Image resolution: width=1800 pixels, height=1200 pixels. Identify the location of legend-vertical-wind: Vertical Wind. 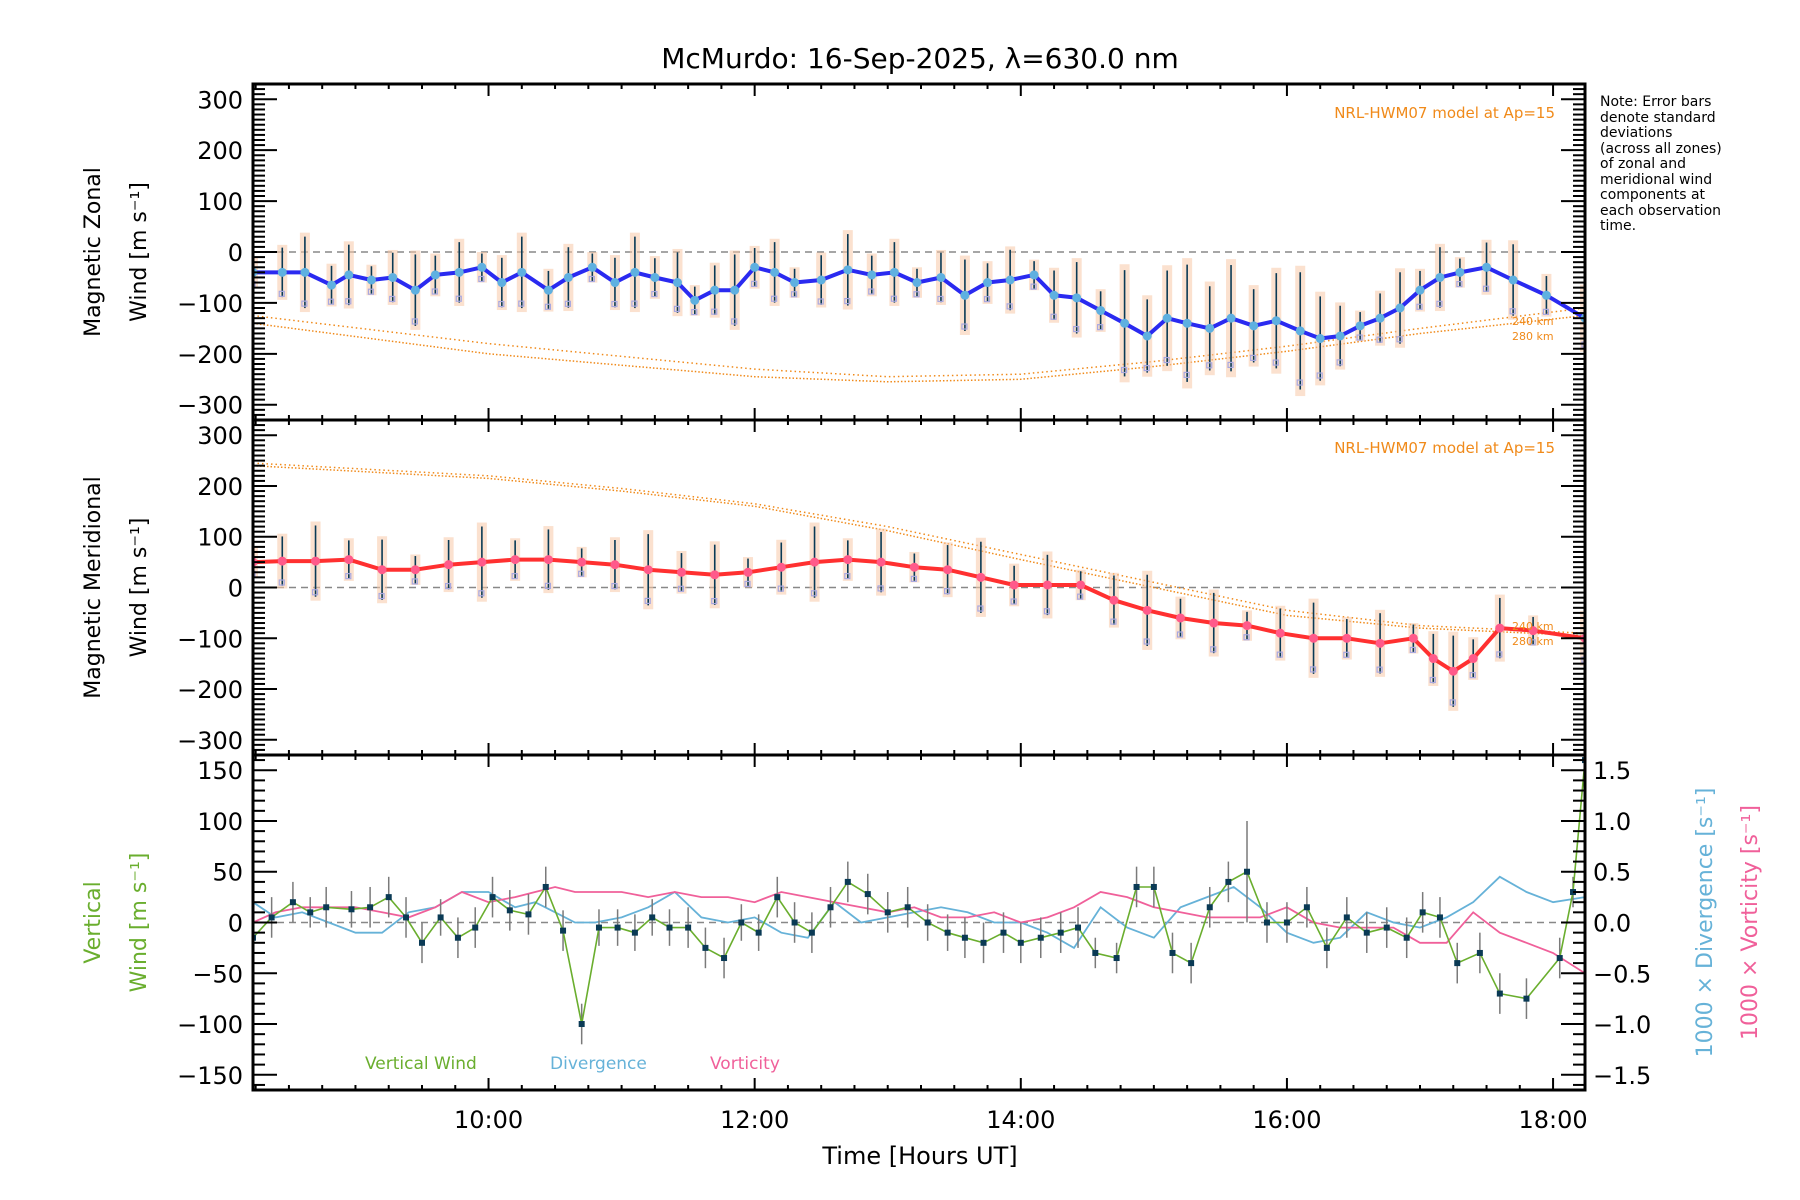
(421, 1064).